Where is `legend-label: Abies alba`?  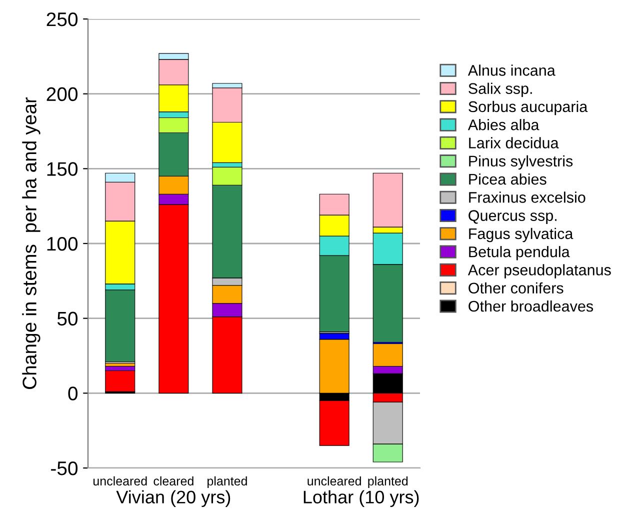 legend-label: Abies alba is located at coordinates (504, 124).